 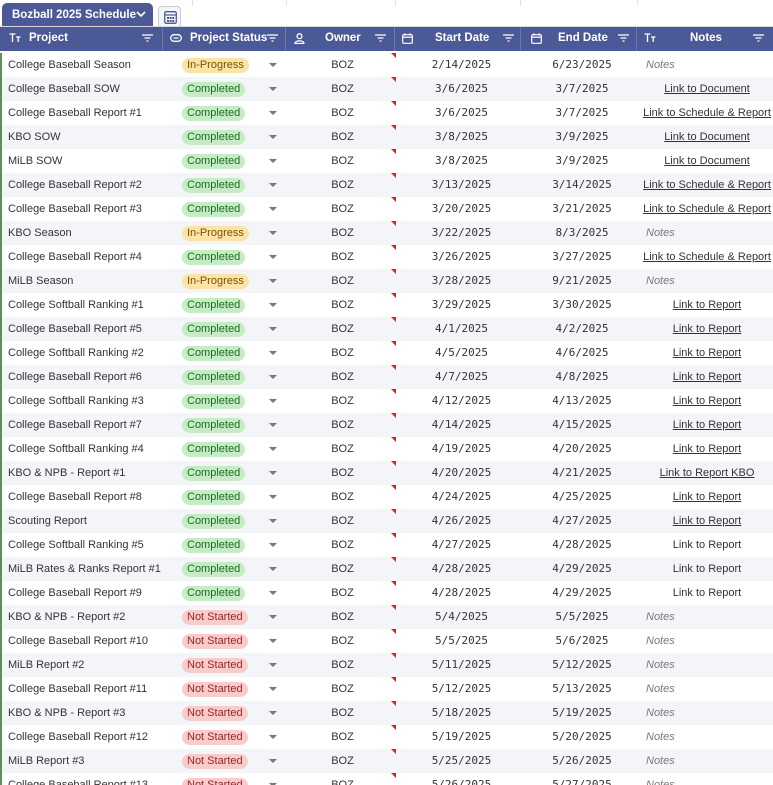 I want to click on end-date-cell: 9/21/2025, so click(x=582, y=280).